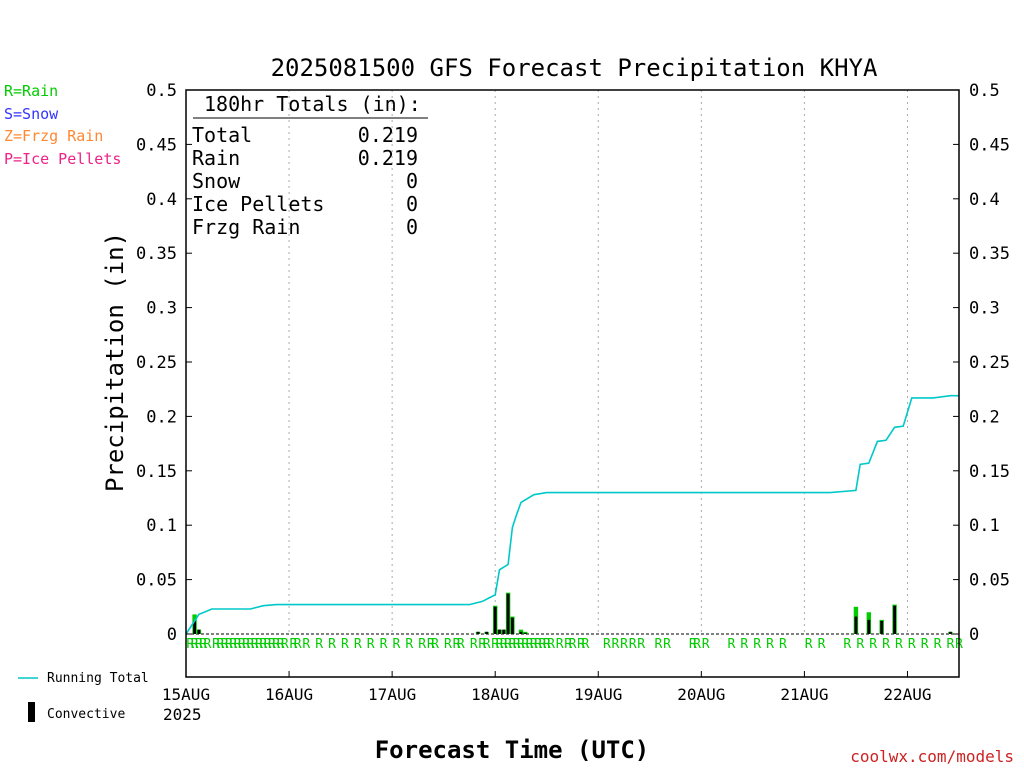  What do you see at coordinates (98, 678) in the screenshot?
I see `legend-running-total: Running Total` at bounding box center [98, 678].